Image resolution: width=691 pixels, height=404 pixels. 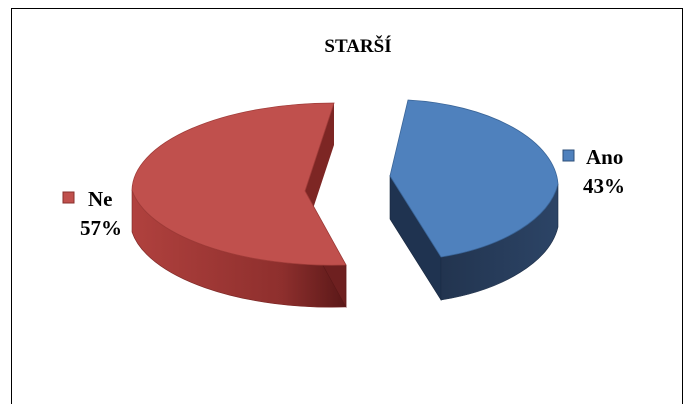 I want to click on legend-key-ano, so click(x=568, y=155).